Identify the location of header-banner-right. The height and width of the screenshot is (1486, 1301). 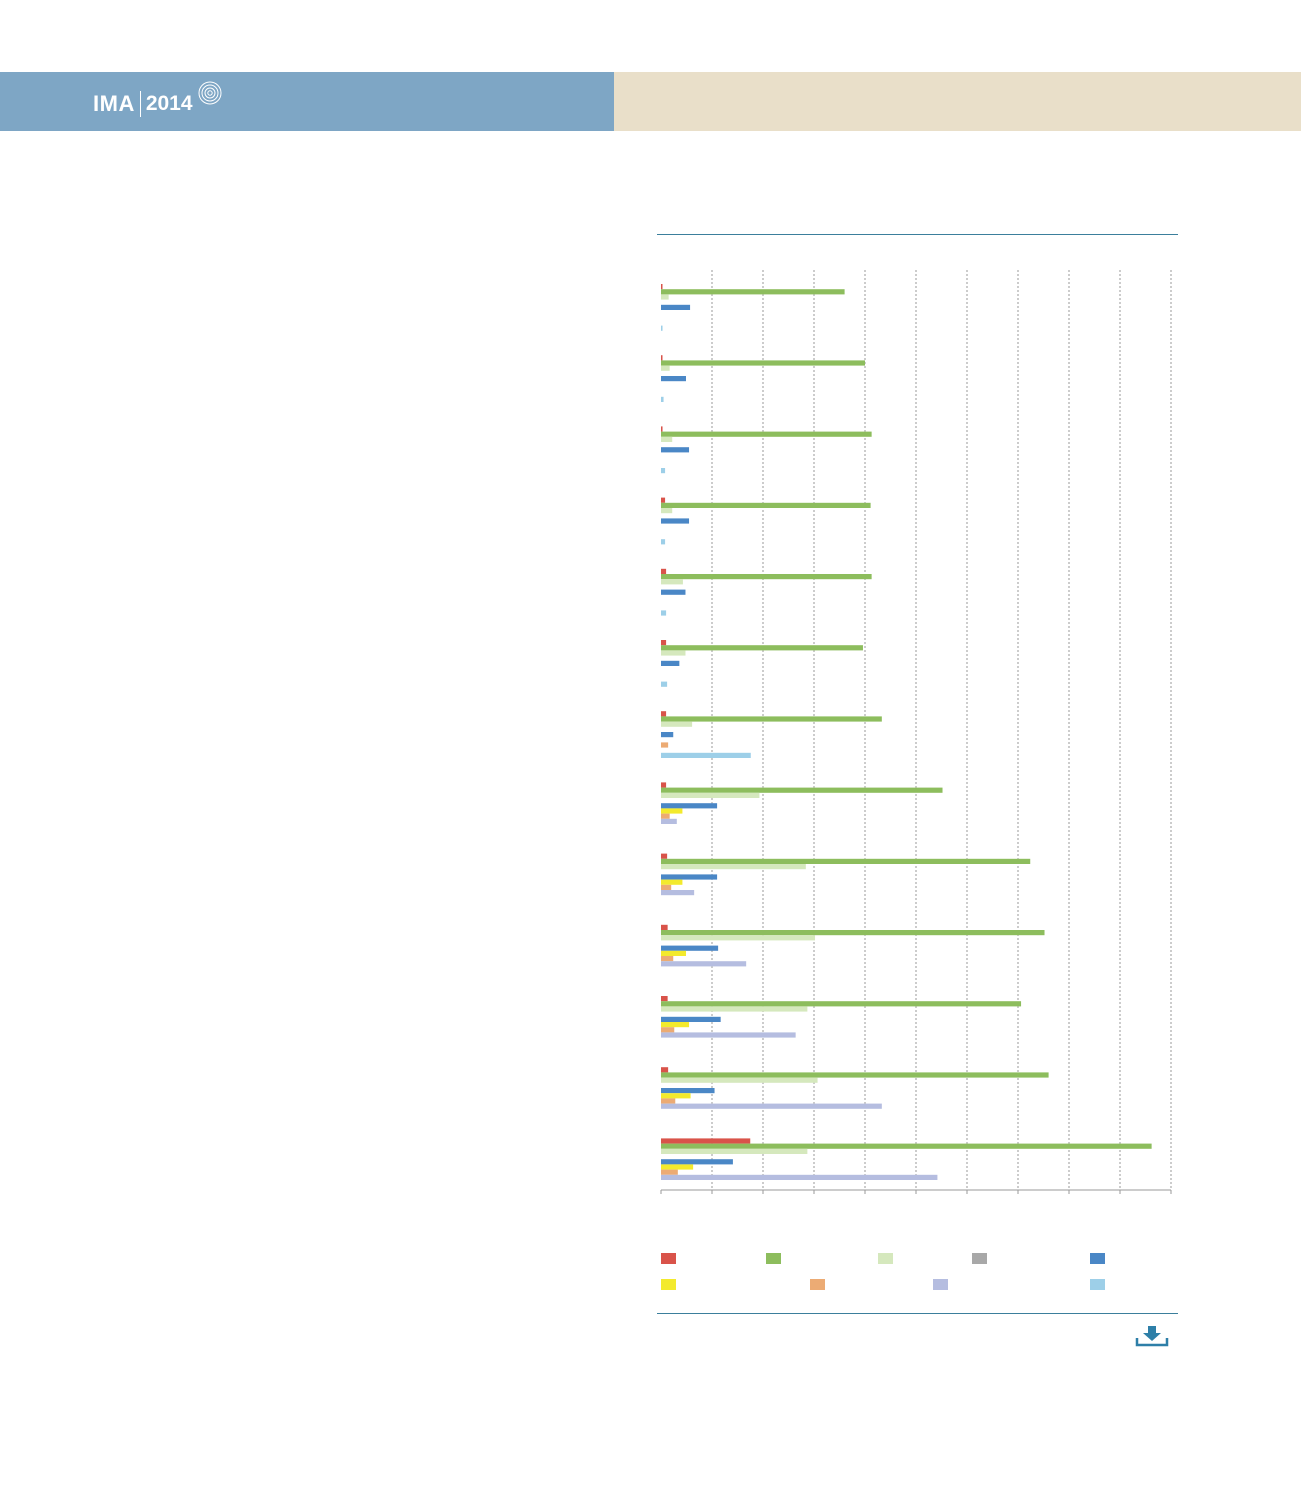
(957, 101).